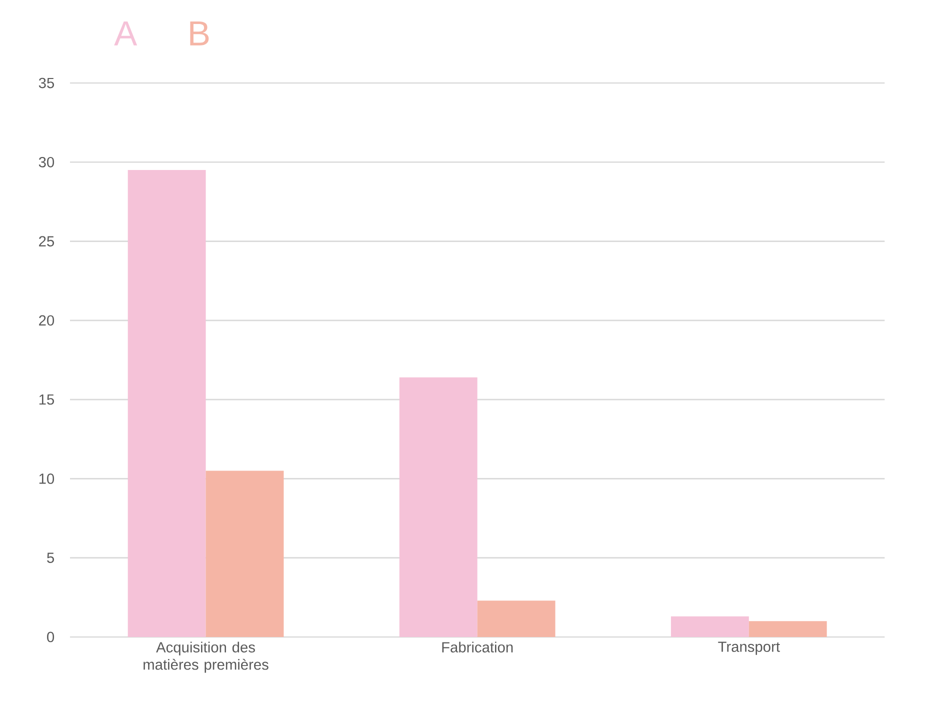  Describe the element at coordinates (46, 83) in the screenshot. I see `y-tick-label: 35` at that location.